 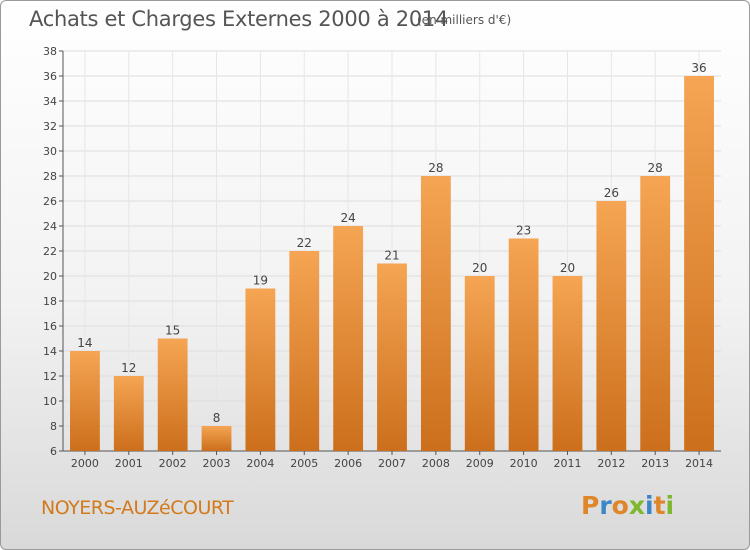 What do you see at coordinates (567, 463) in the screenshot?
I see `x-tick-label: 2011` at bounding box center [567, 463].